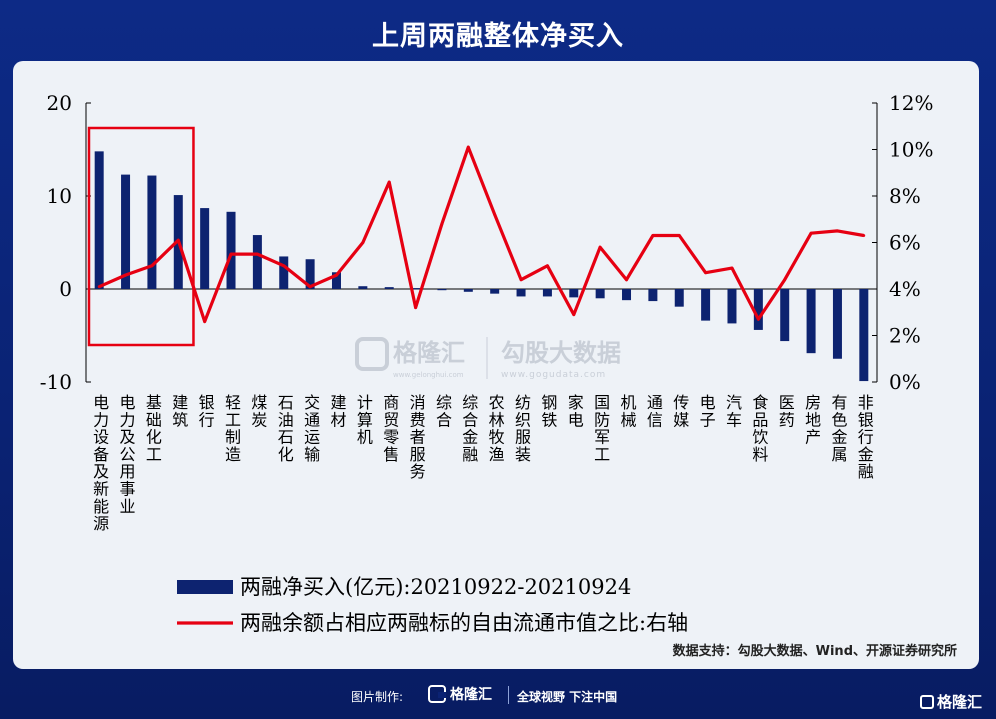 The width and height of the screenshot is (996, 719). I want to click on right-axis-tick-label: 12%, so click(911, 103).